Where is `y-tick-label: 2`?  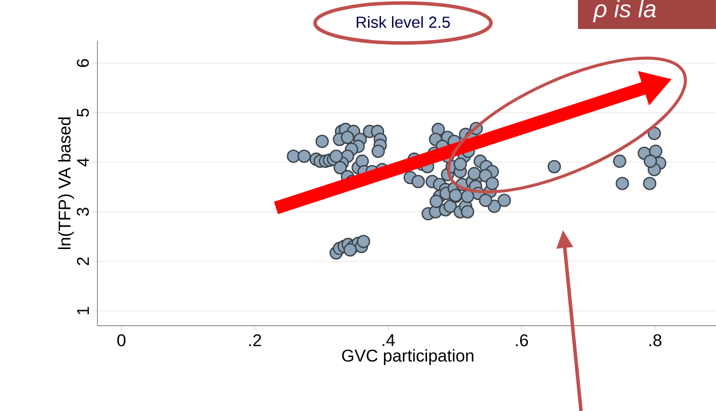 y-tick-label: 2 is located at coordinates (82, 261).